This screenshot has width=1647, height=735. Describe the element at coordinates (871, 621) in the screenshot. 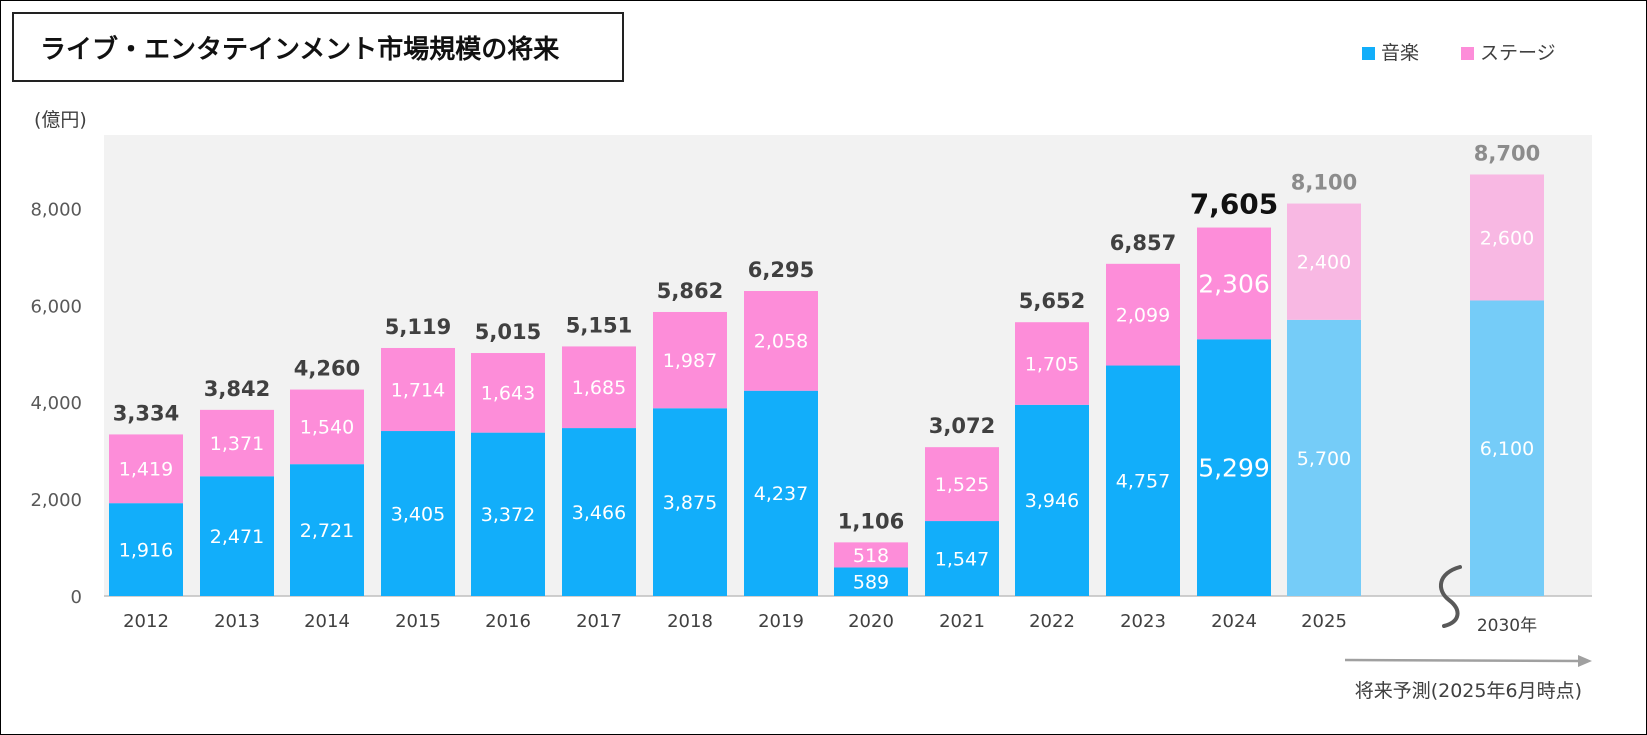

I see `x-tick-label-8: 2020` at that location.